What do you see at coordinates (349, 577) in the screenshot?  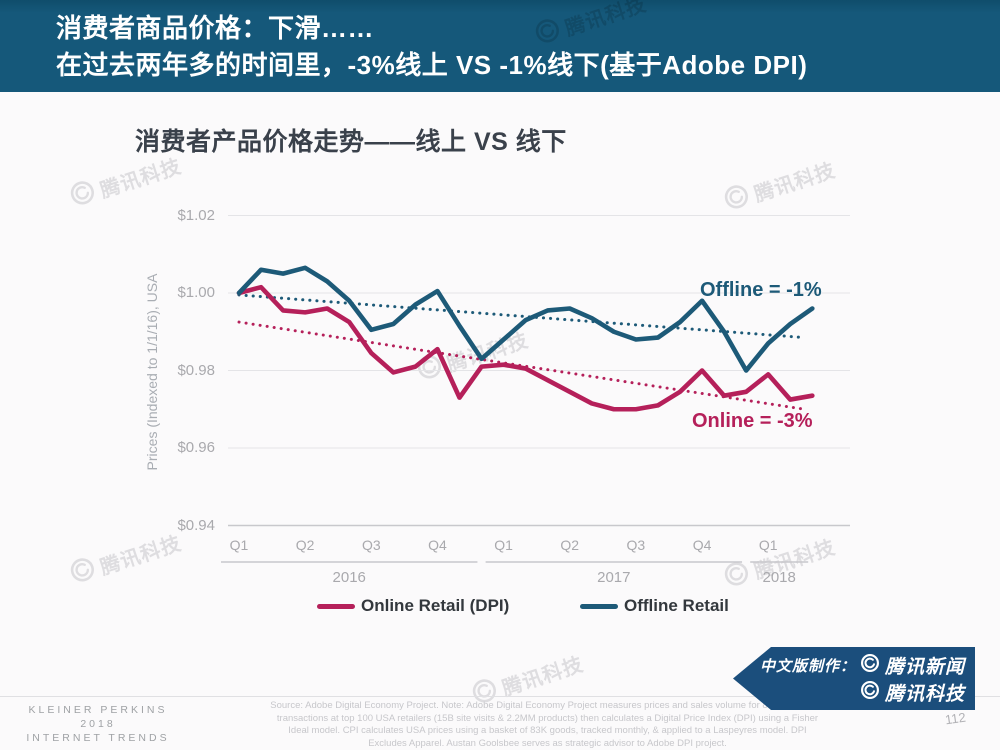 I see `x-year-label: 2016` at bounding box center [349, 577].